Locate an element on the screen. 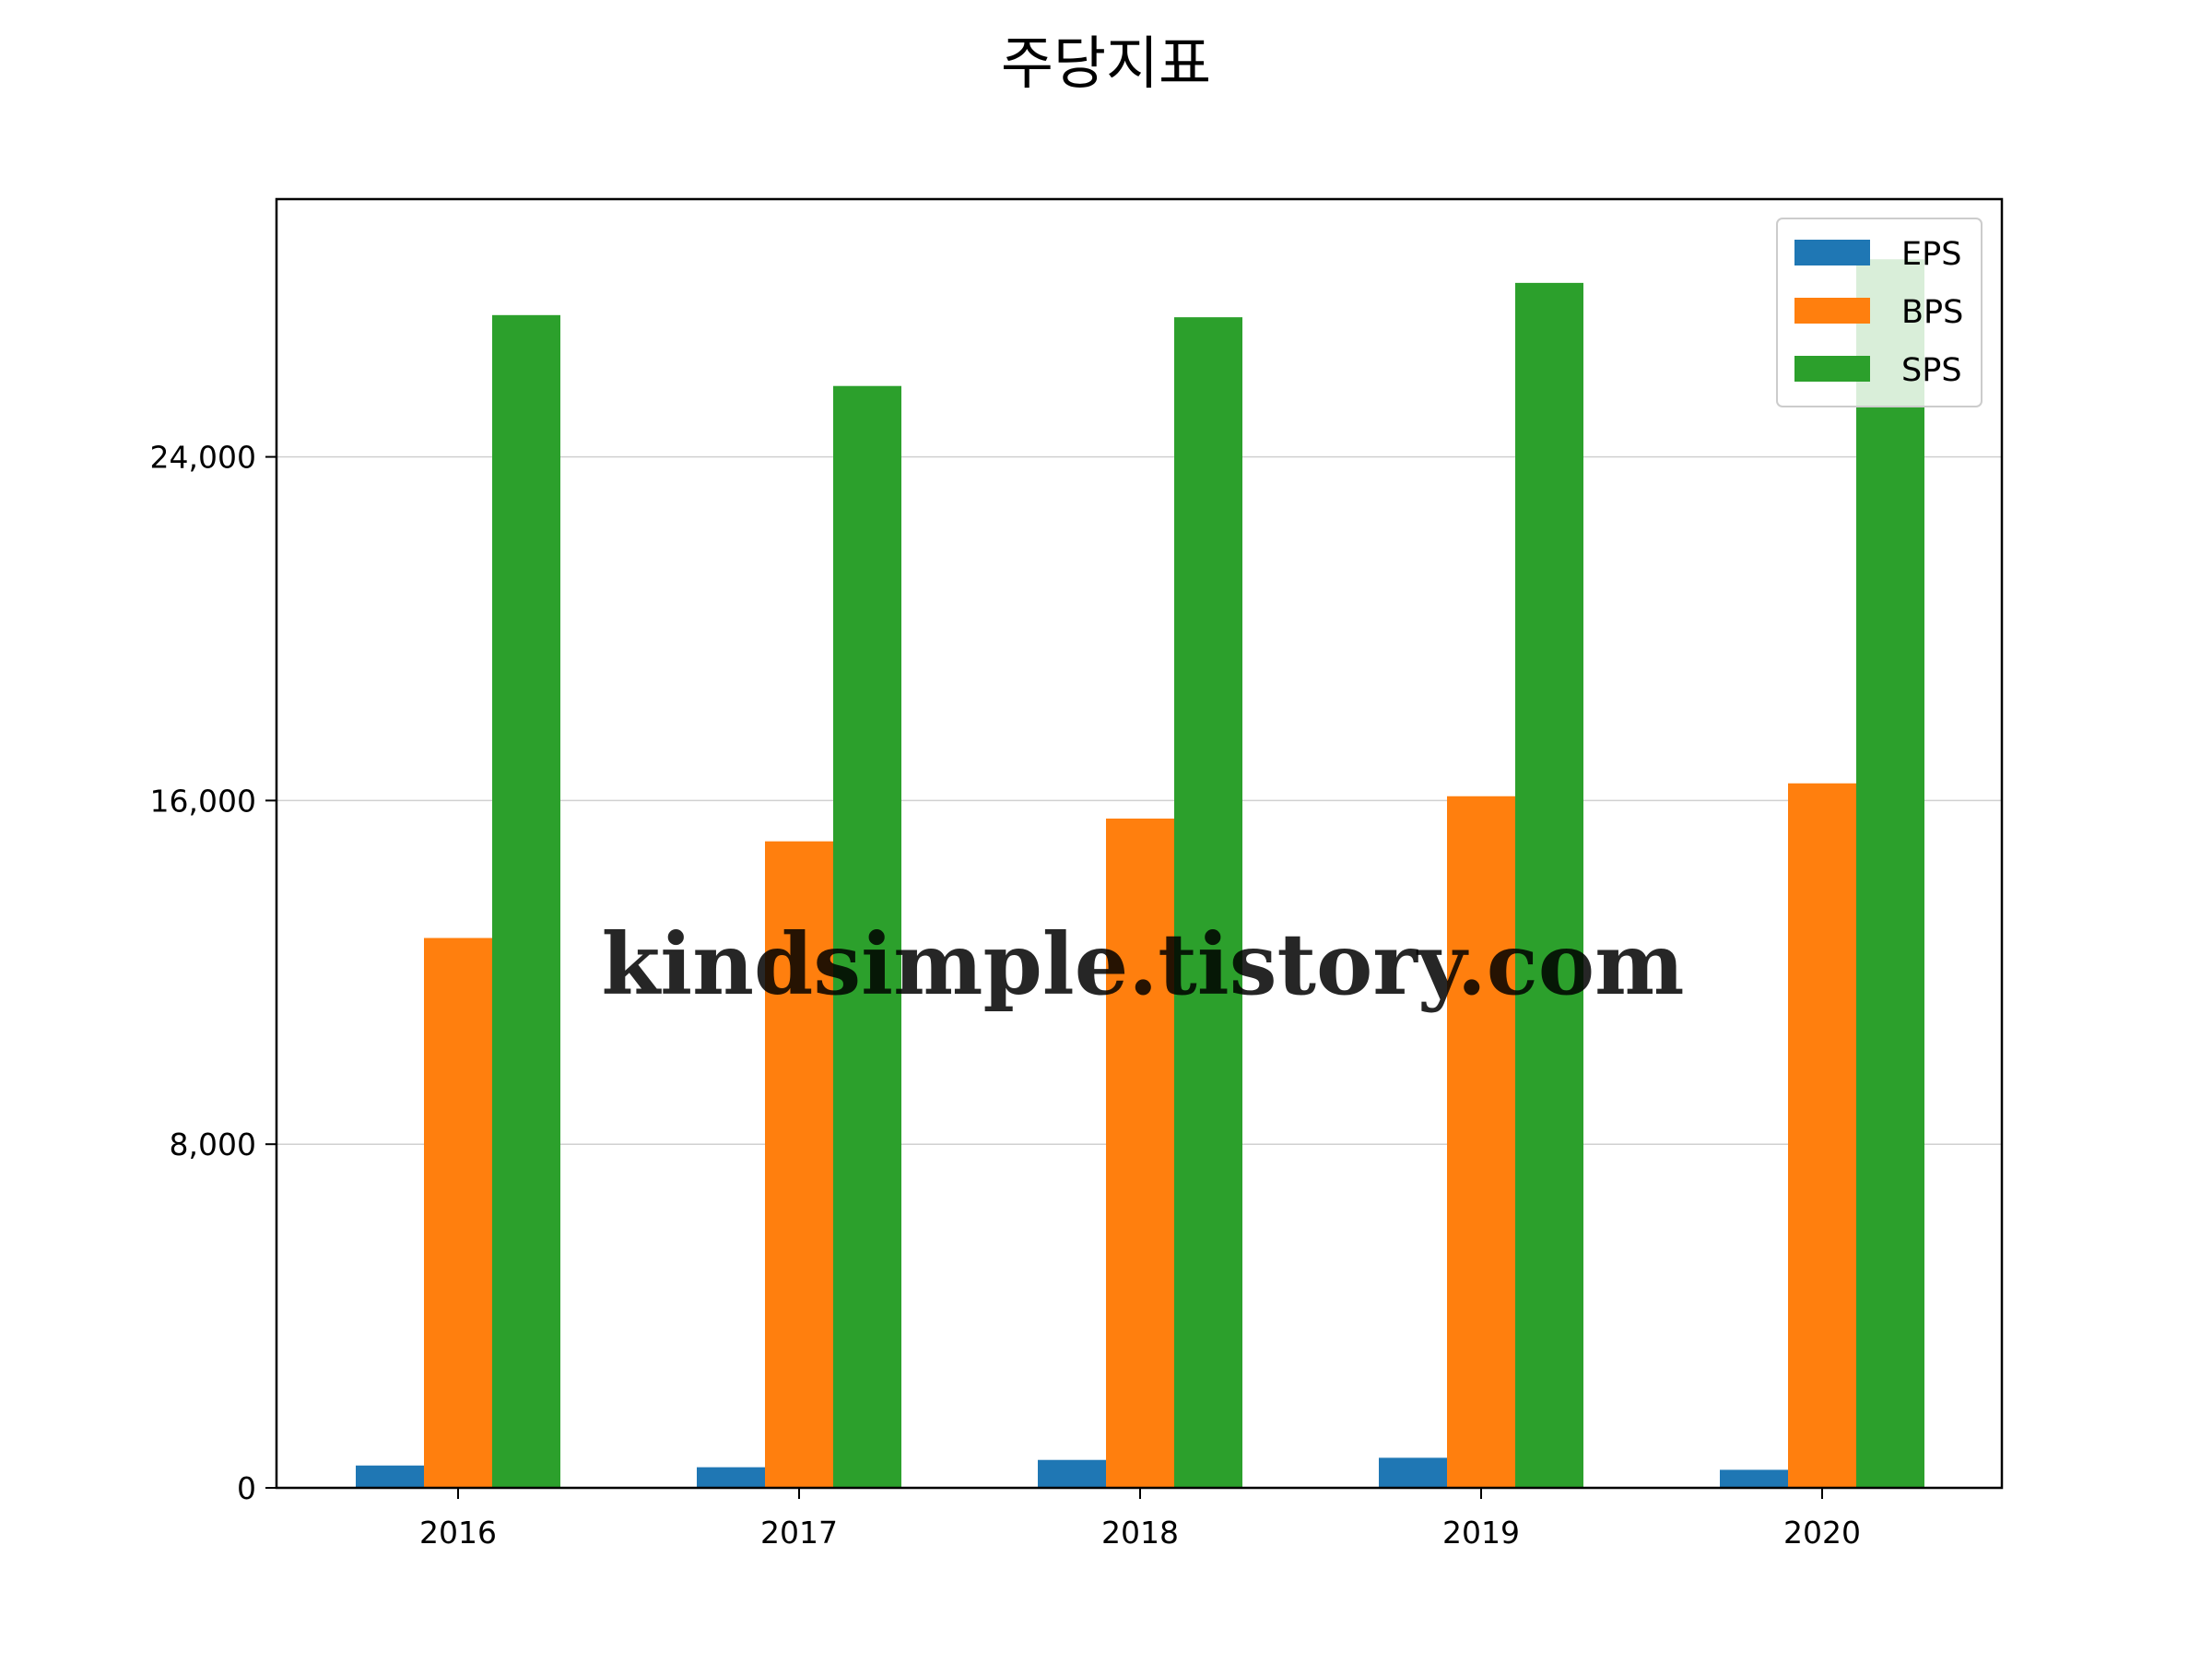 Image resolution: width=2212 pixels, height=1663 pixels. y-axis: 0 8,000 16,000 24,000 is located at coordinates (213, 973).